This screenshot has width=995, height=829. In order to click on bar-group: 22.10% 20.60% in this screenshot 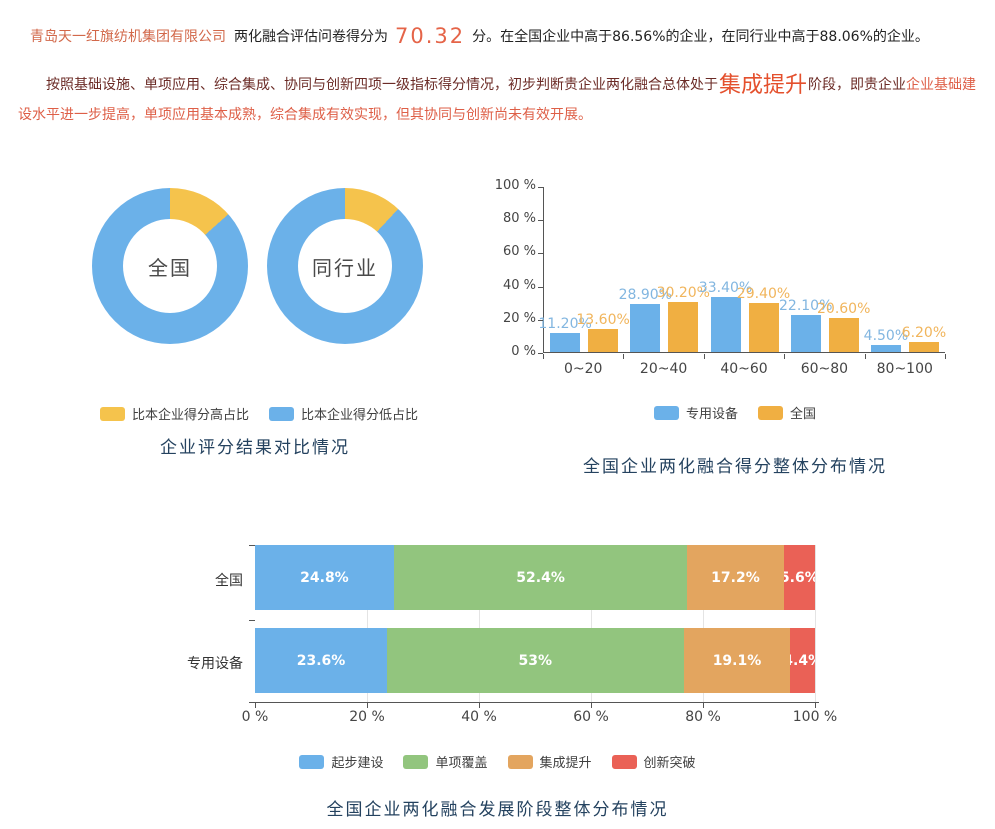, I will do `click(824, 269)`.